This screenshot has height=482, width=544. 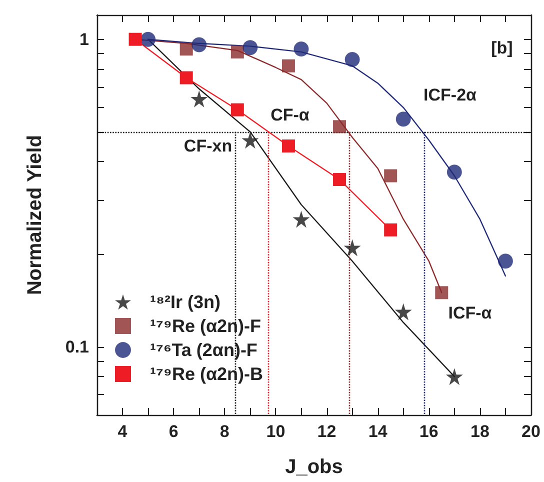 What do you see at coordinates (207, 374) in the screenshot?
I see `legend-label: ¹⁷⁹Re (α2n)-B` at bounding box center [207, 374].